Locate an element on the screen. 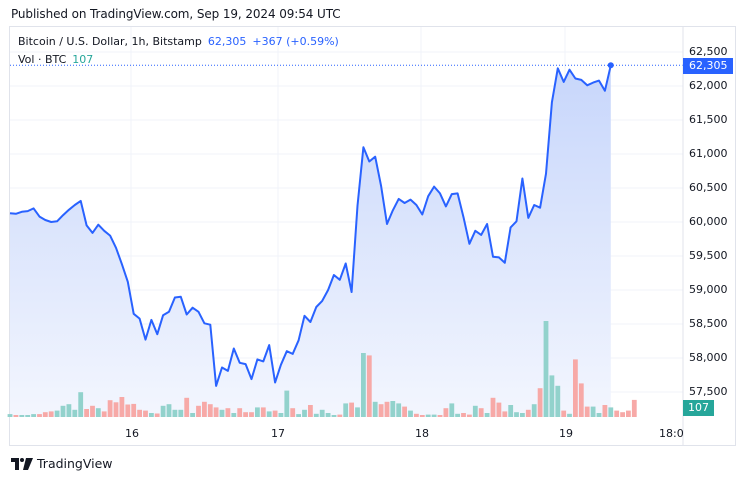 This screenshot has height=482, width=746. tradingview-brand: TradingView is located at coordinates (62, 463).